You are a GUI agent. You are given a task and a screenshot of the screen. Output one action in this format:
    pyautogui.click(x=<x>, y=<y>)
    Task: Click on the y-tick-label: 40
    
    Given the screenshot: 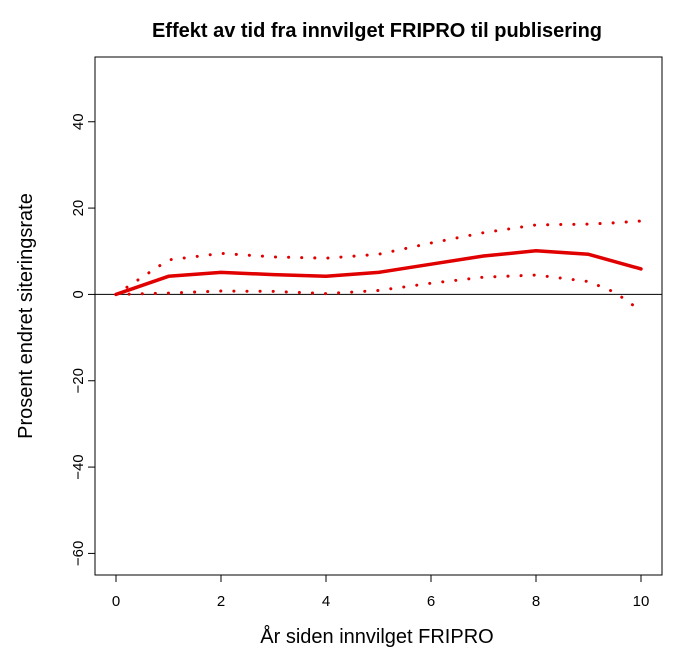 What is the action you would take?
    pyautogui.click(x=78, y=121)
    